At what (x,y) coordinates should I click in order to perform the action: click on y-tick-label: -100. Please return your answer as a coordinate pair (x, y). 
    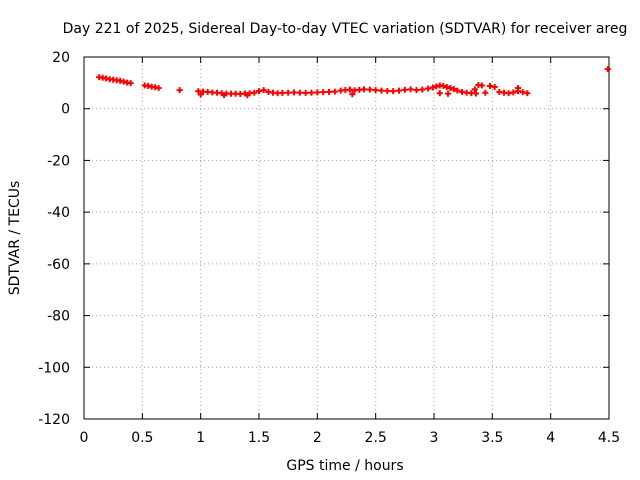
    Looking at the image, I should click on (54, 368).